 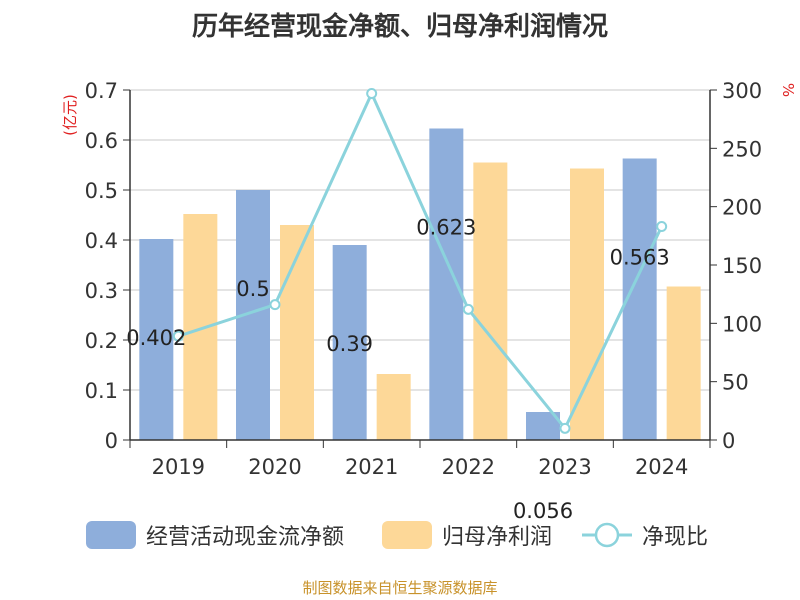 What do you see at coordinates (101, 91) in the screenshot?
I see `y-left-tick-label: 0.7` at bounding box center [101, 91].